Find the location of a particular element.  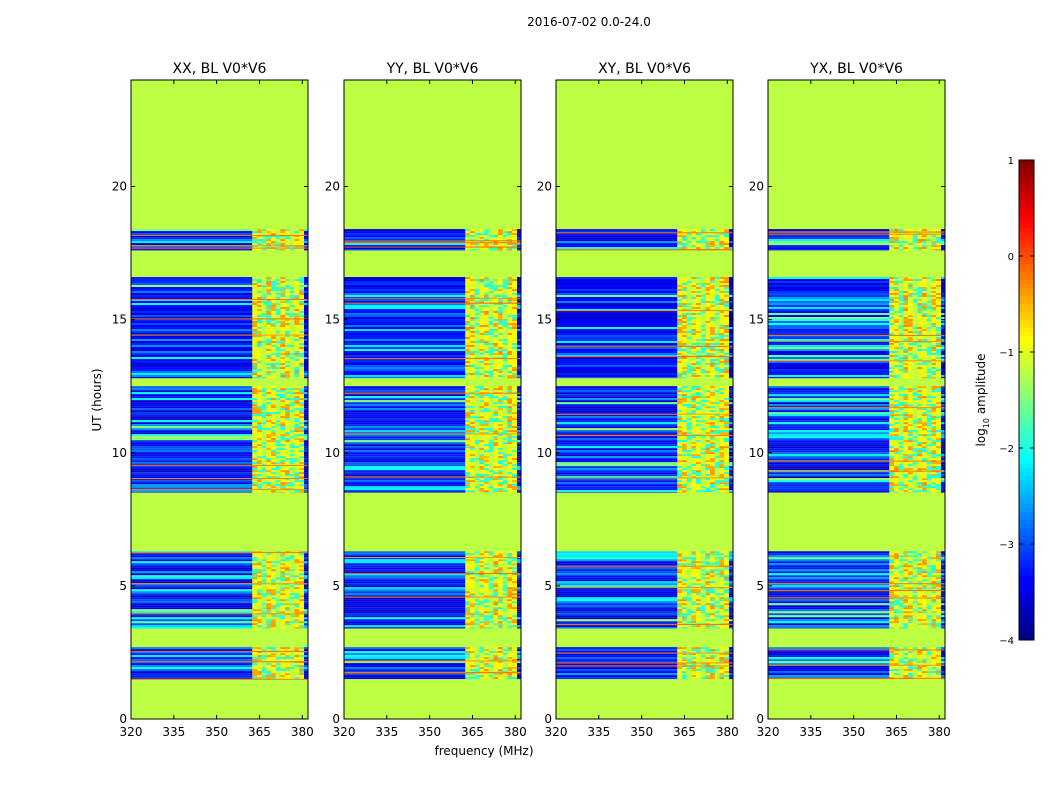

rfi-line is located at coordinates (432, 597).